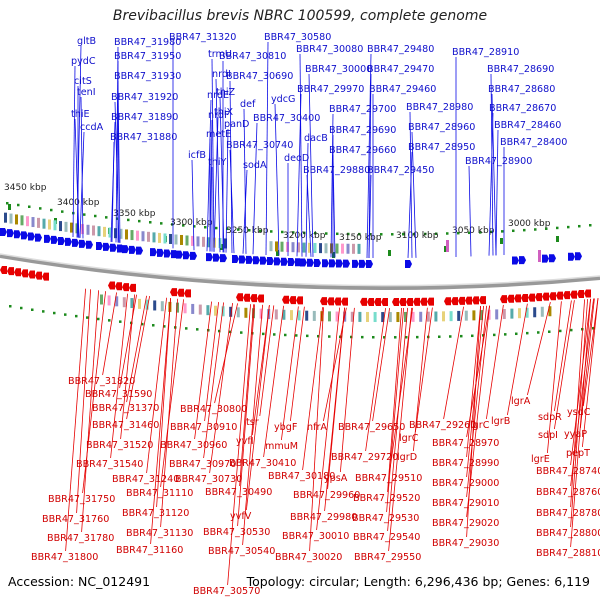 The width and height of the screenshot is (600, 600). I want to click on minus-gene-label: lgrD, so click(407, 457).